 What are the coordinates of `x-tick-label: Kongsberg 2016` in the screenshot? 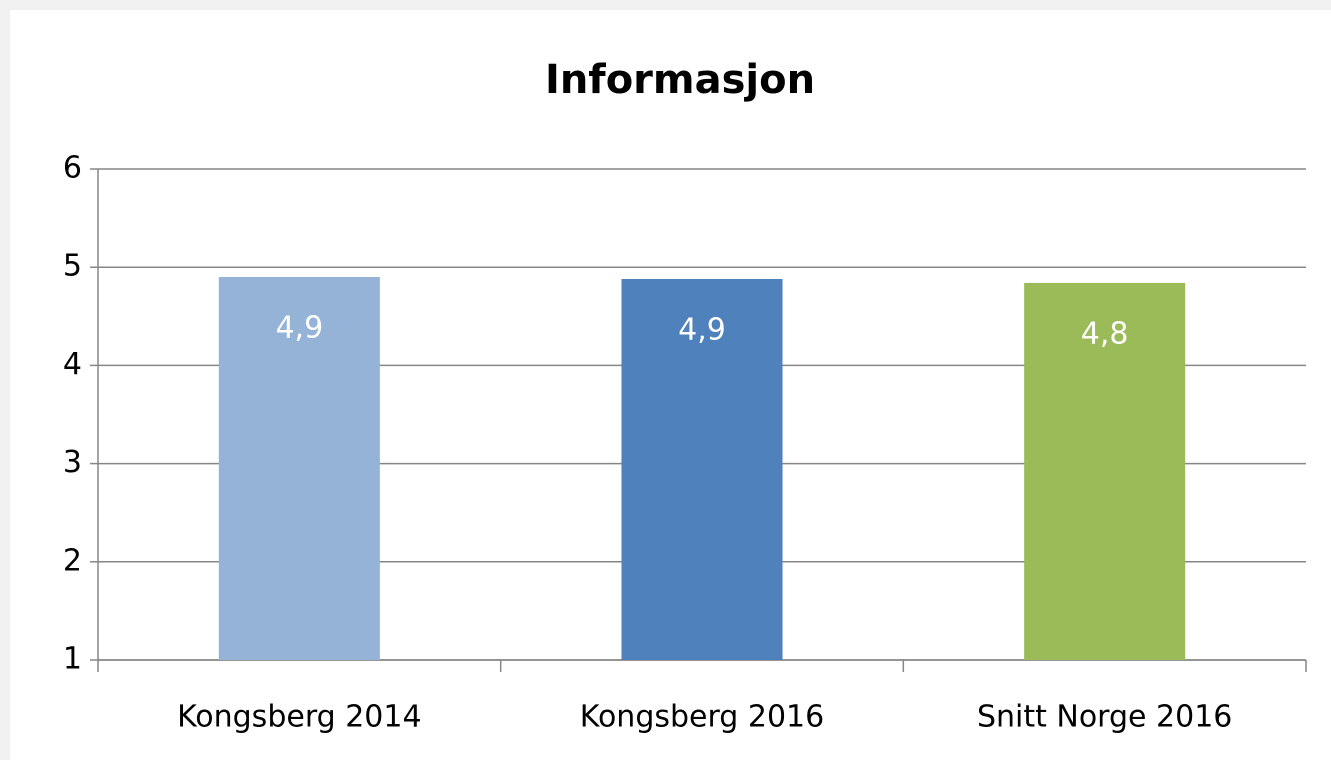 It's located at (702, 717).